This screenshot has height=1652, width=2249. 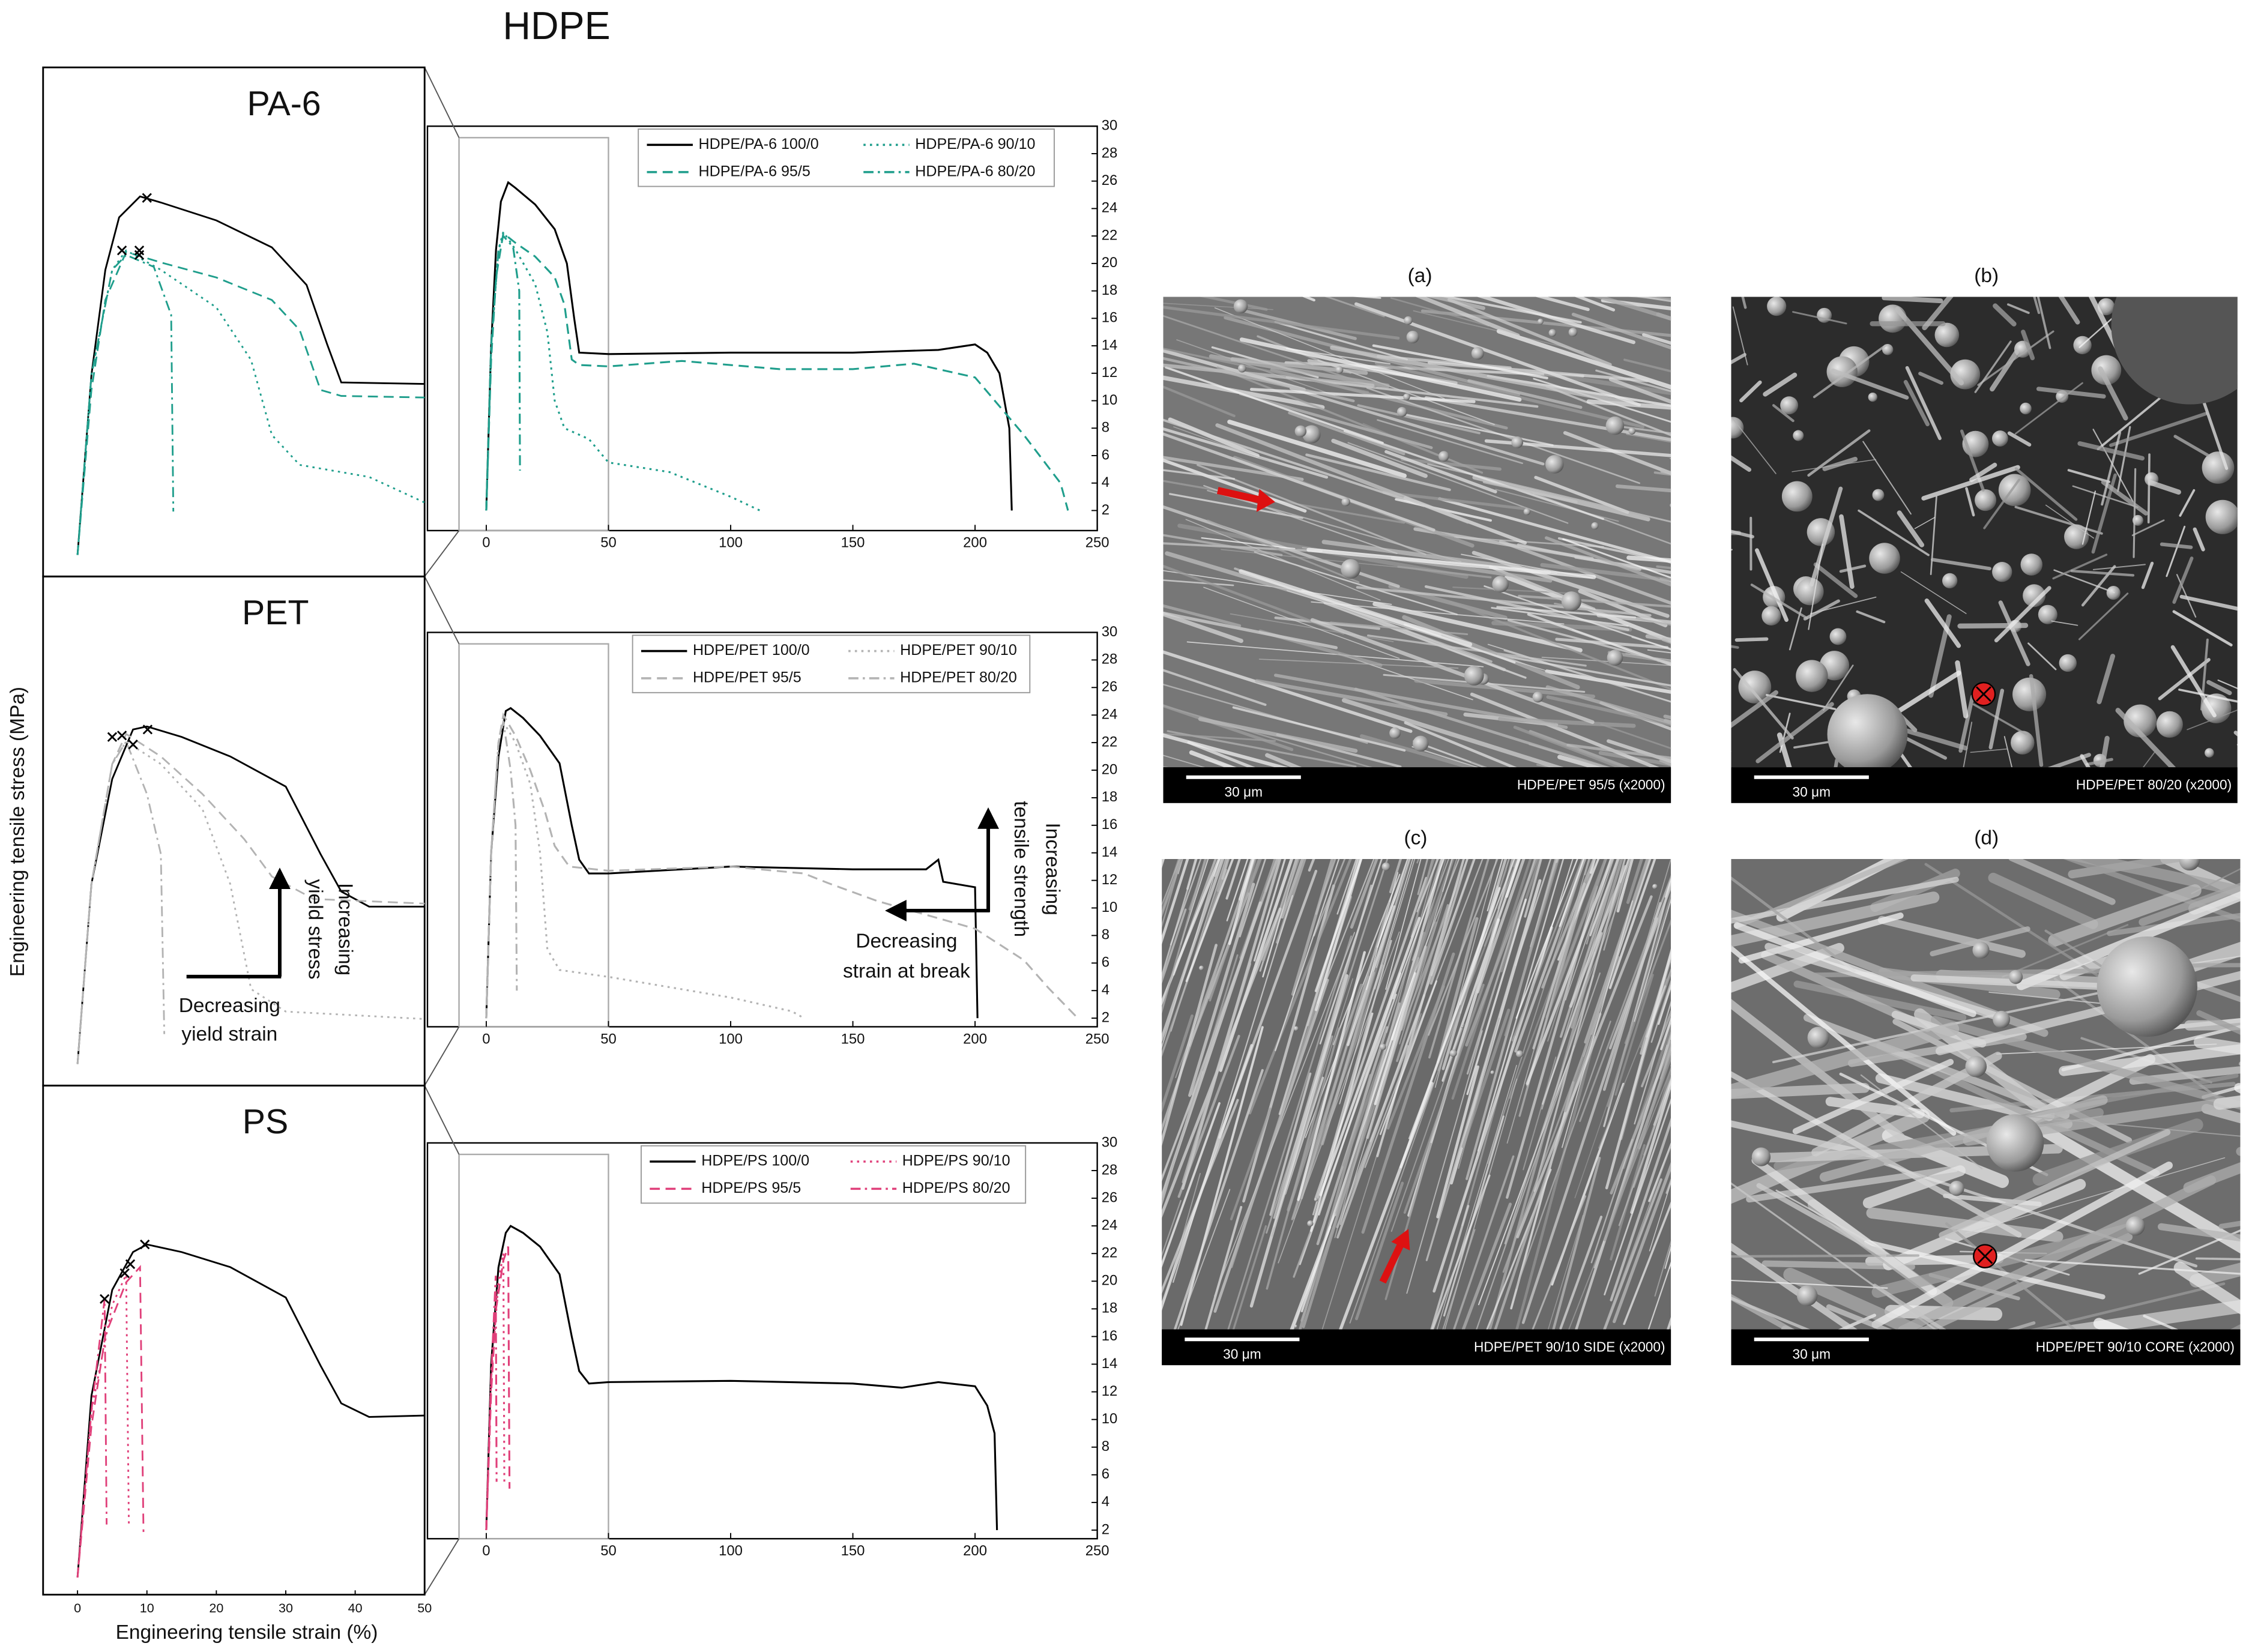 What do you see at coordinates (1105, 1474) in the screenshot?
I see `y-tick-label: 6` at bounding box center [1105, 1474].